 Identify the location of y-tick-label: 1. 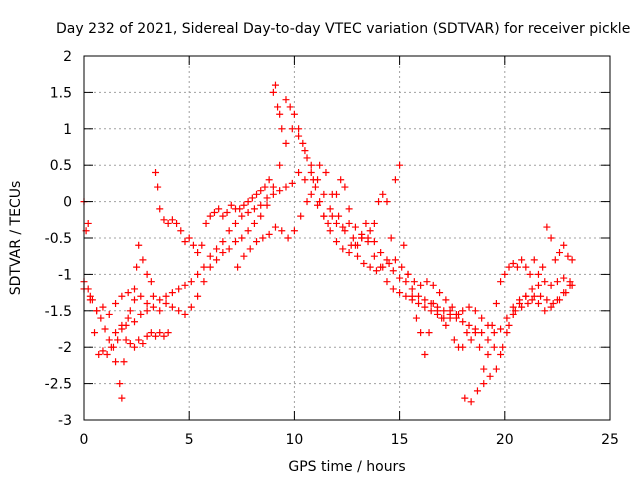
(67, 130).